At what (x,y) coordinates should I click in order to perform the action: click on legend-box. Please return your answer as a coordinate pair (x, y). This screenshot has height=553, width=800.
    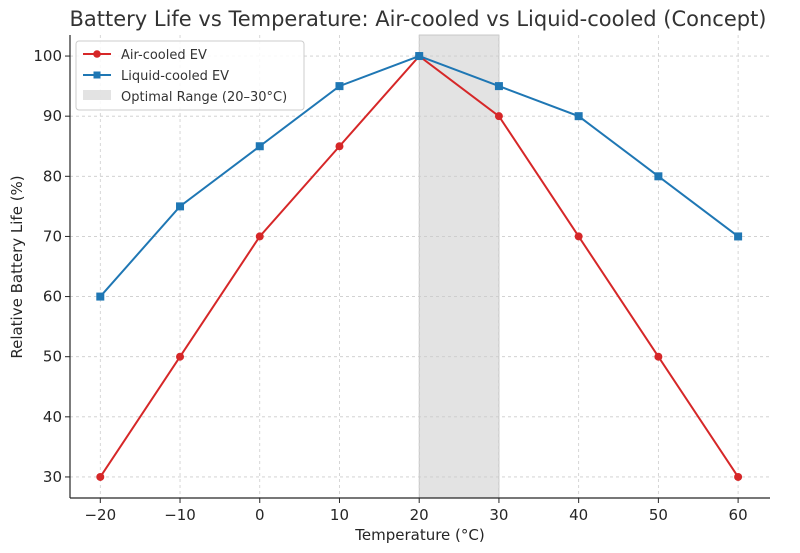
    Looking at the image, I should click on (190, 75).